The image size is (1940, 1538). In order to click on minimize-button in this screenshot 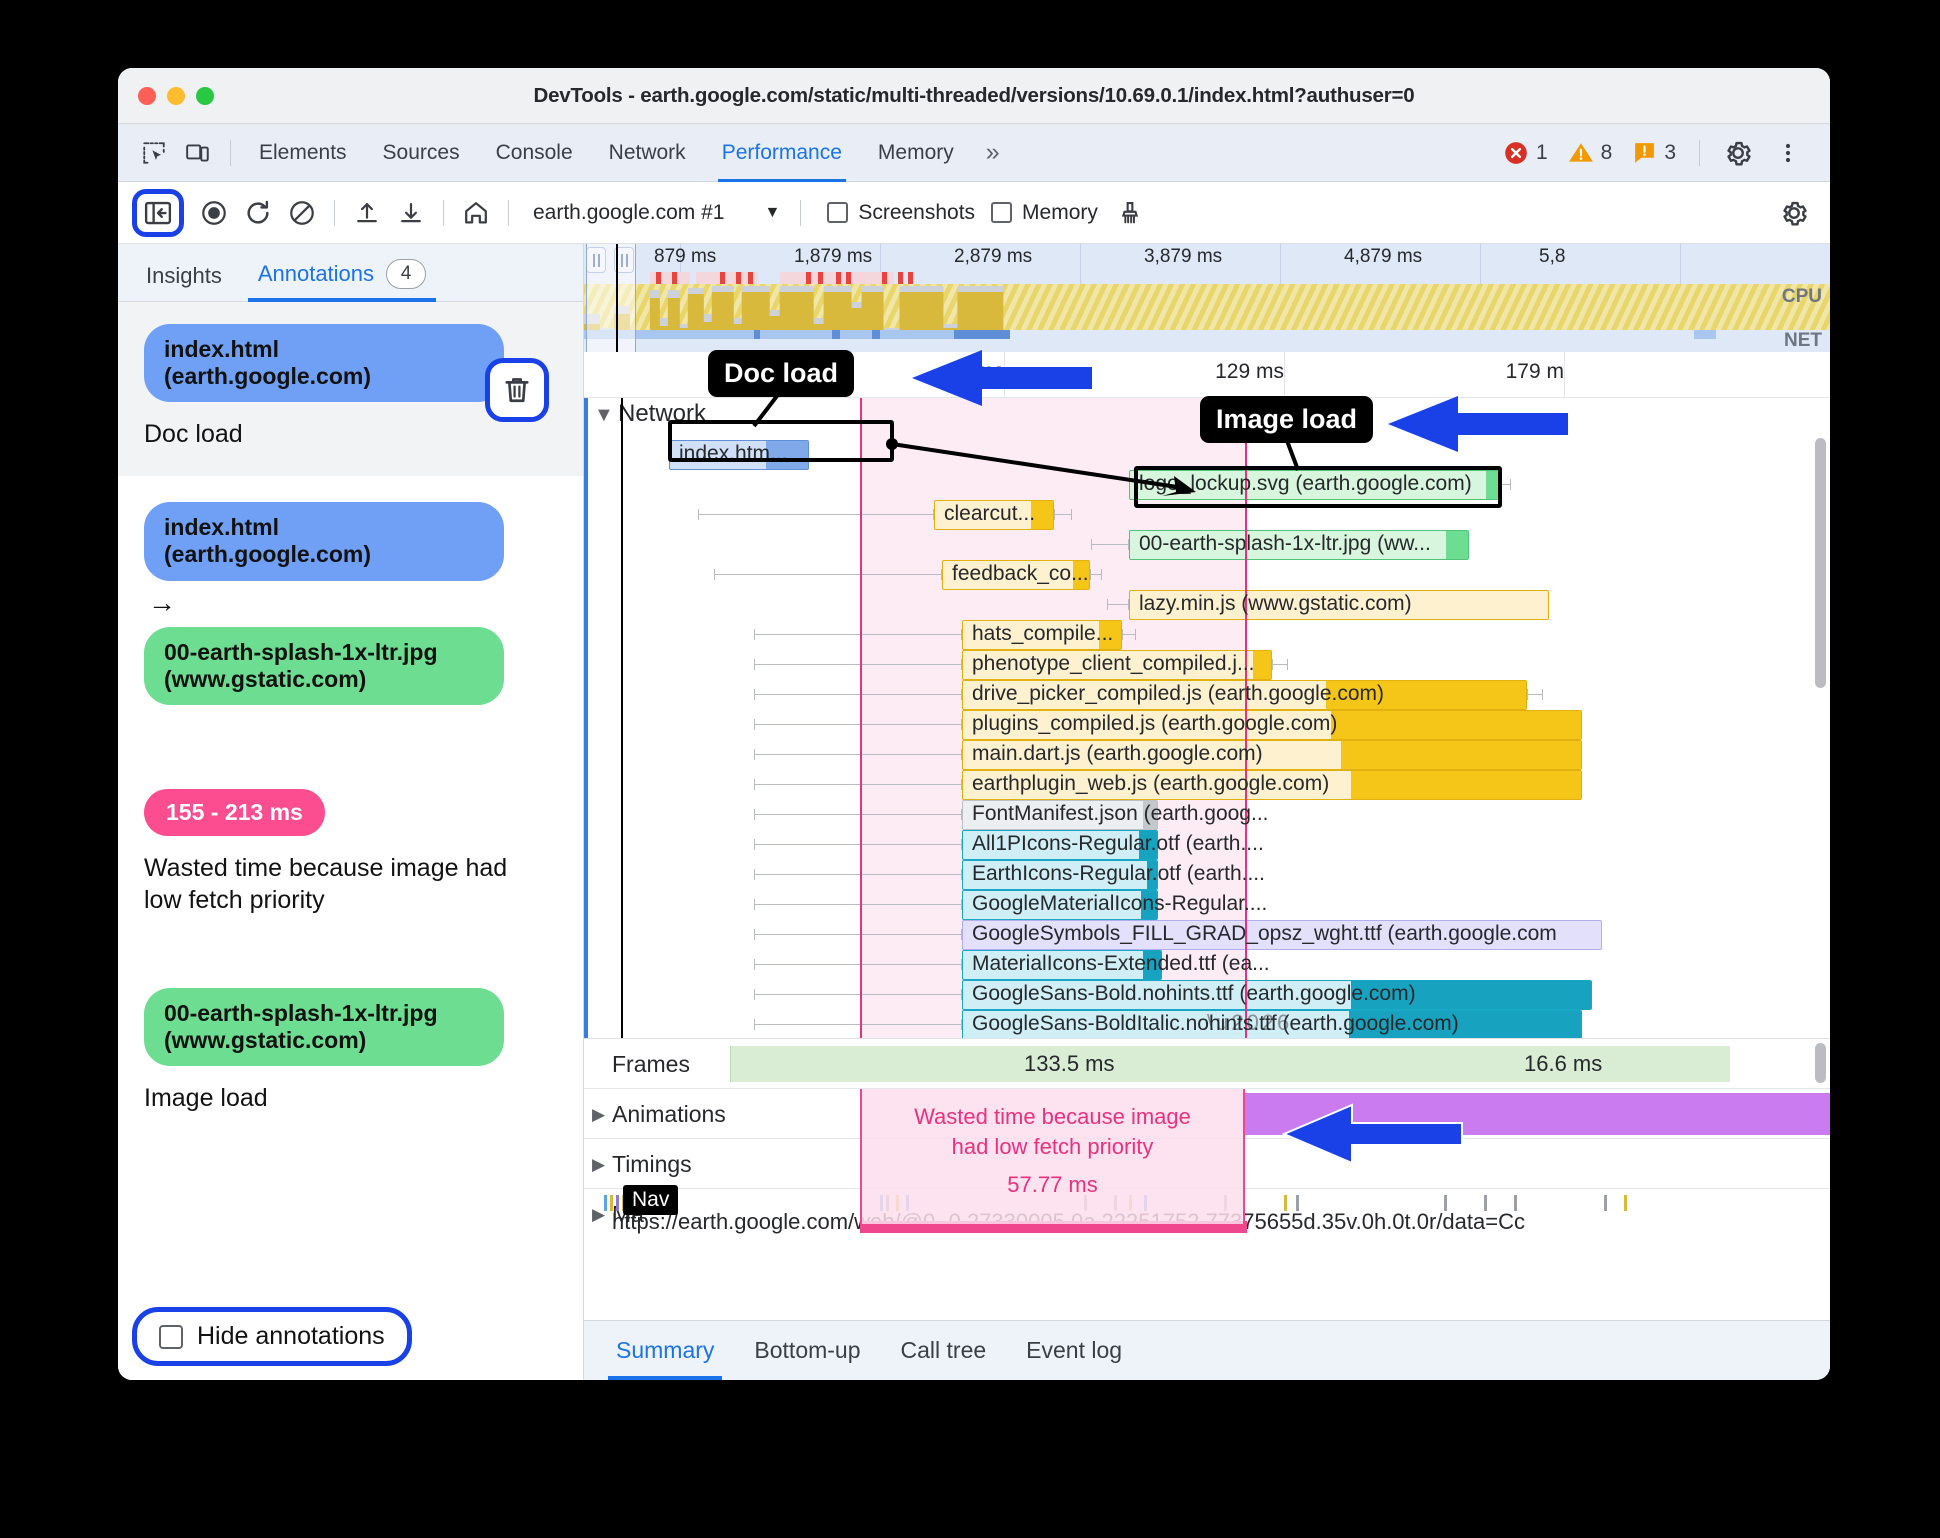, I will do `click(176, 96)`.